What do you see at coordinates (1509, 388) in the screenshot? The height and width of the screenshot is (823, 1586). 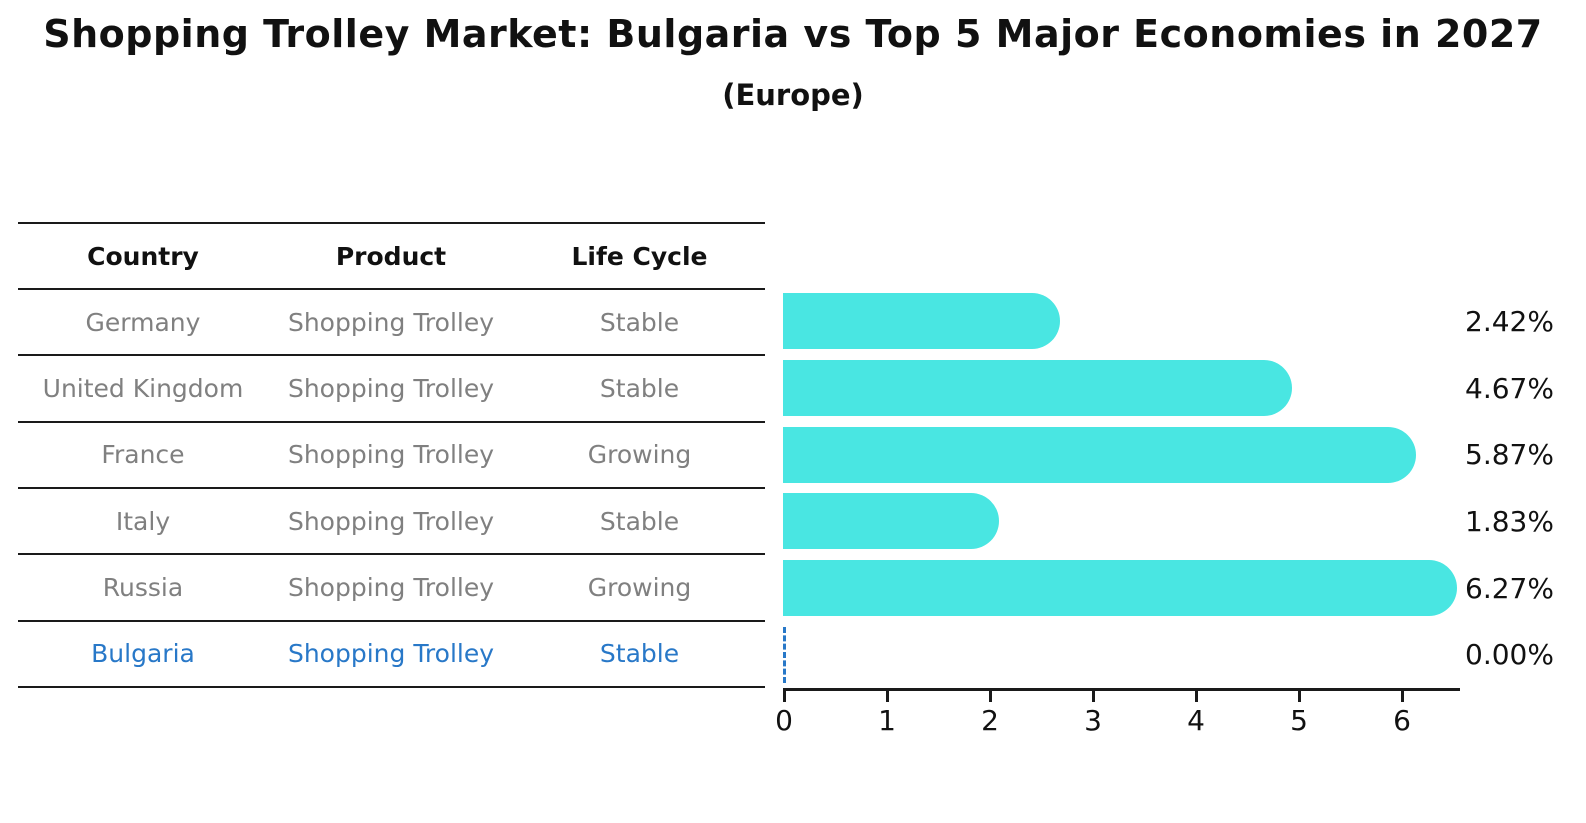 I see `bar-value-label: 4.67%` at bounding box center [1509, 388].